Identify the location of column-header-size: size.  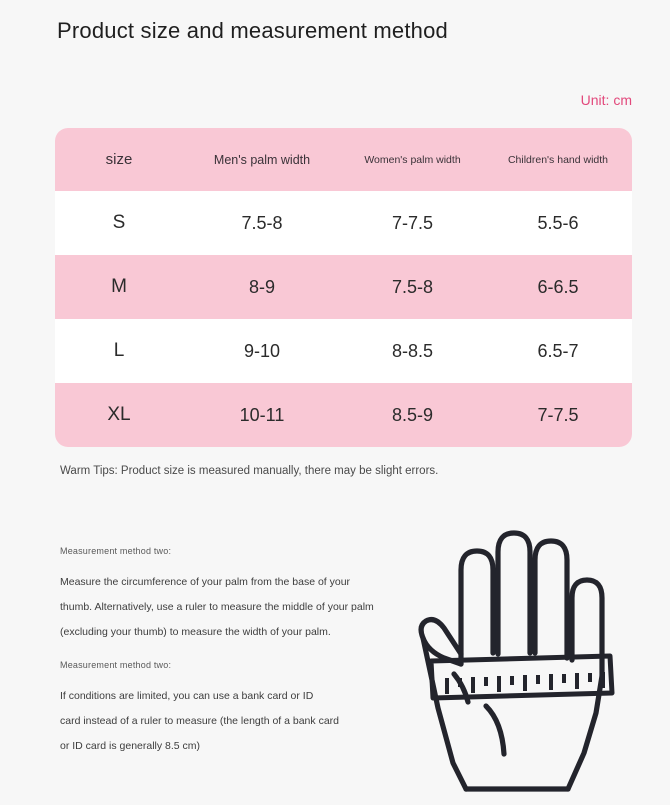
(119, 159).